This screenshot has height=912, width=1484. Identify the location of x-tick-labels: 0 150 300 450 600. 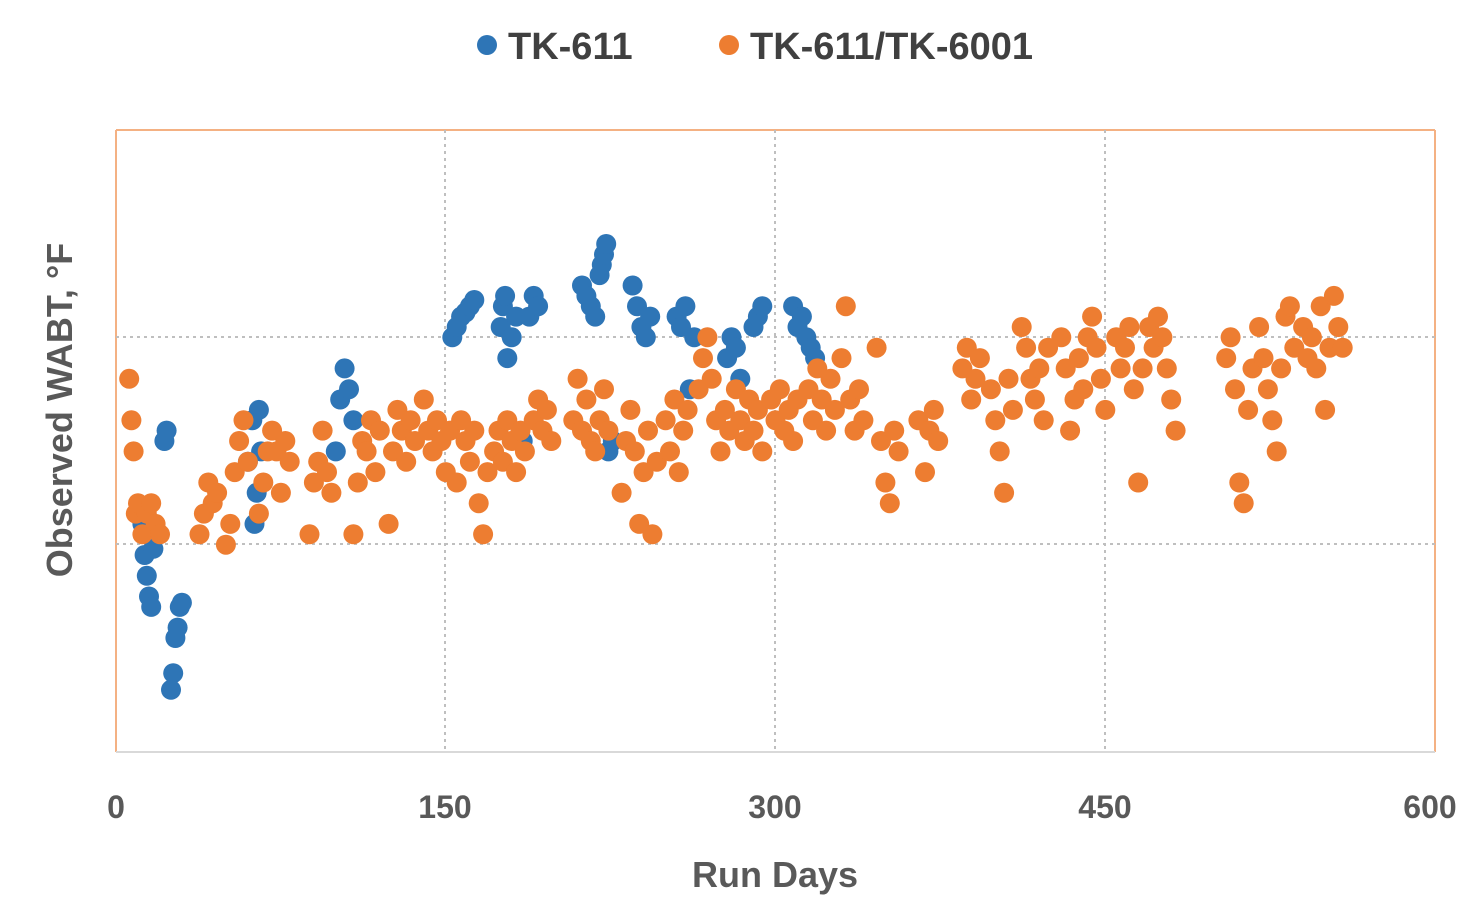
(782, 807).